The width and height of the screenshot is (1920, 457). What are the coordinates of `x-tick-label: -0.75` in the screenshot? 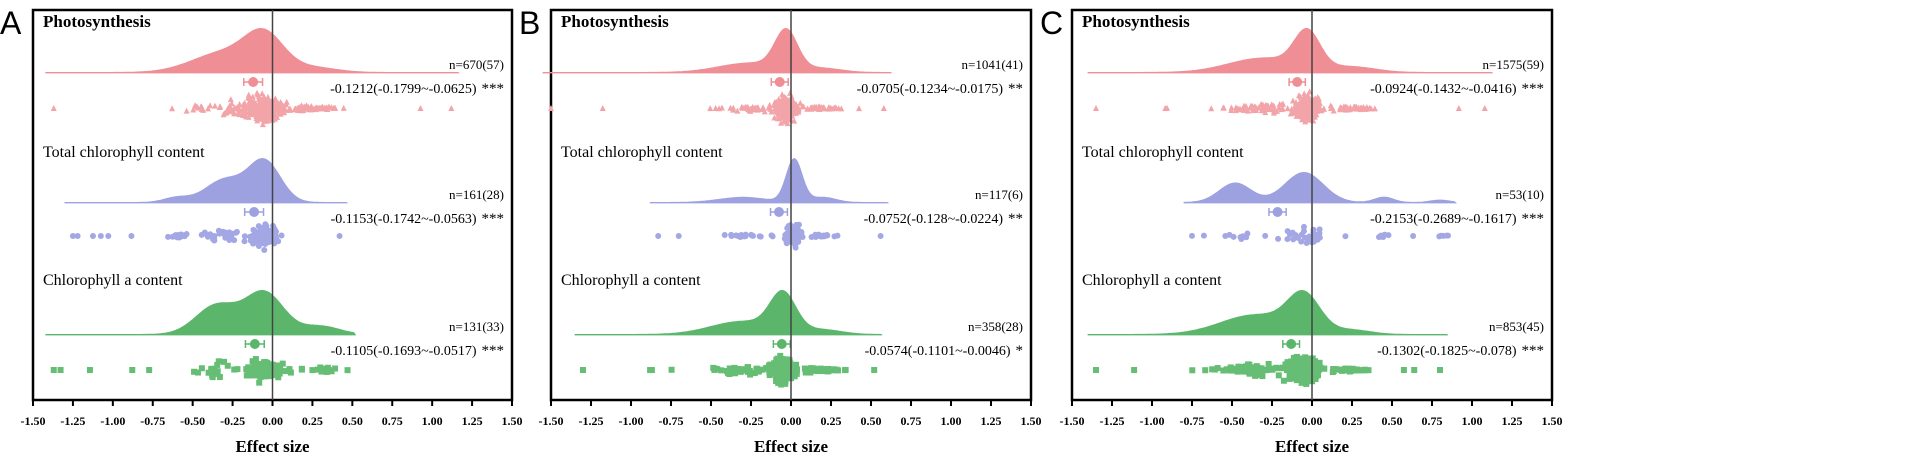 It's located at (152, 421).